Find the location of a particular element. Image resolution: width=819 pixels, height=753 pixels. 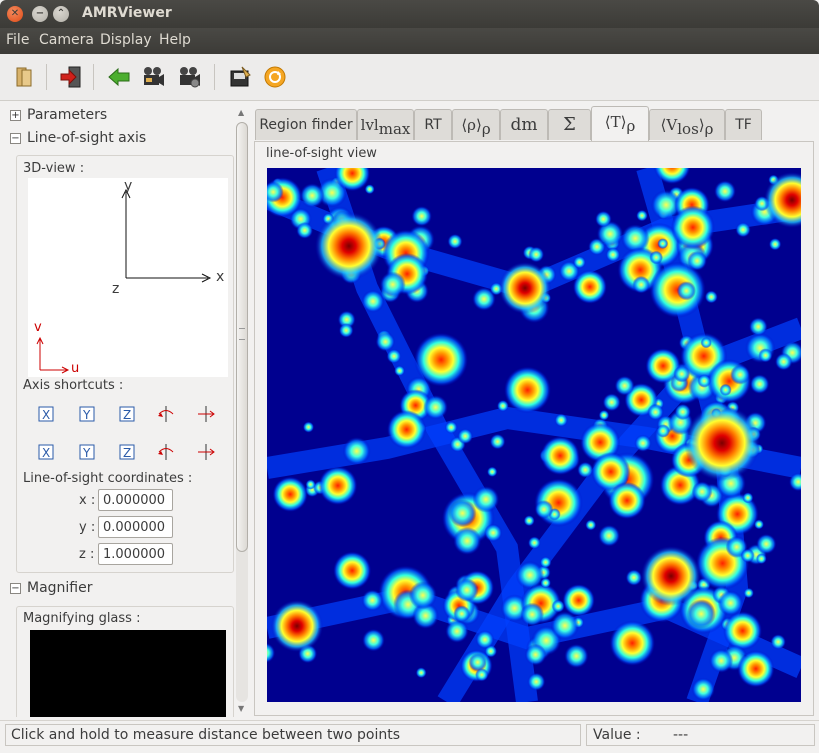

menu-camera: Camera is located at coordinates (66, 40).